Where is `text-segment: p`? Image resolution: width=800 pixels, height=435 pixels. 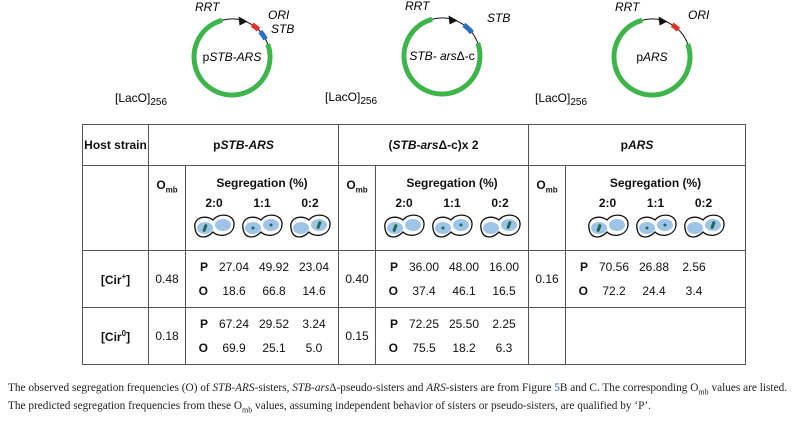 text-segment: p is located at coordinates (217, 145).